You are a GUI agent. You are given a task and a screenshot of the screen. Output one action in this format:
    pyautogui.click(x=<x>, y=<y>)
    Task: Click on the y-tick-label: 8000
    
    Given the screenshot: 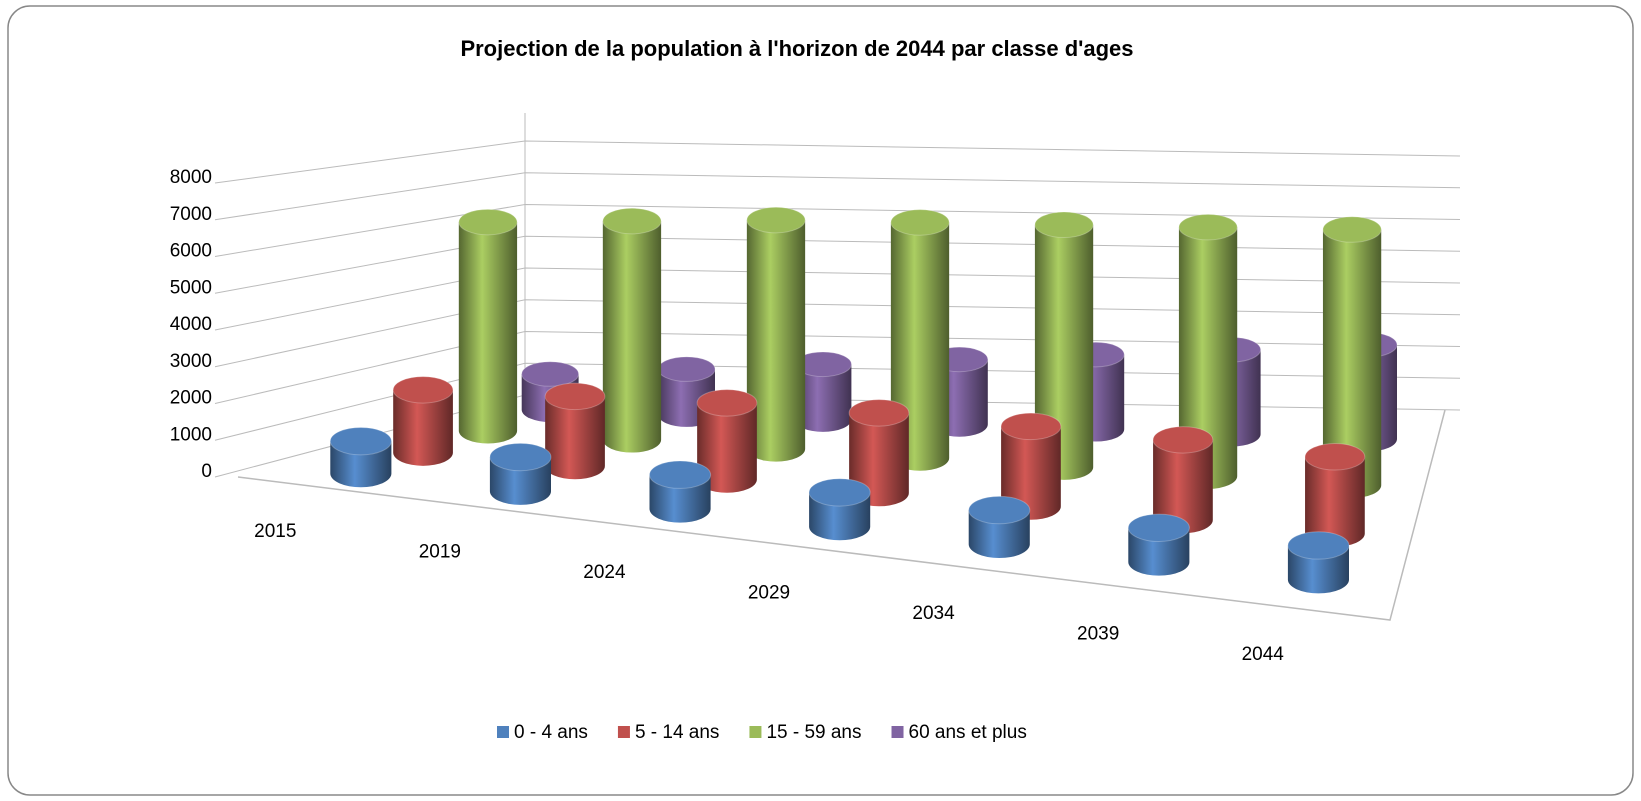 What is the action you would take?
    pyautogui.click(x=191, y=177)
    